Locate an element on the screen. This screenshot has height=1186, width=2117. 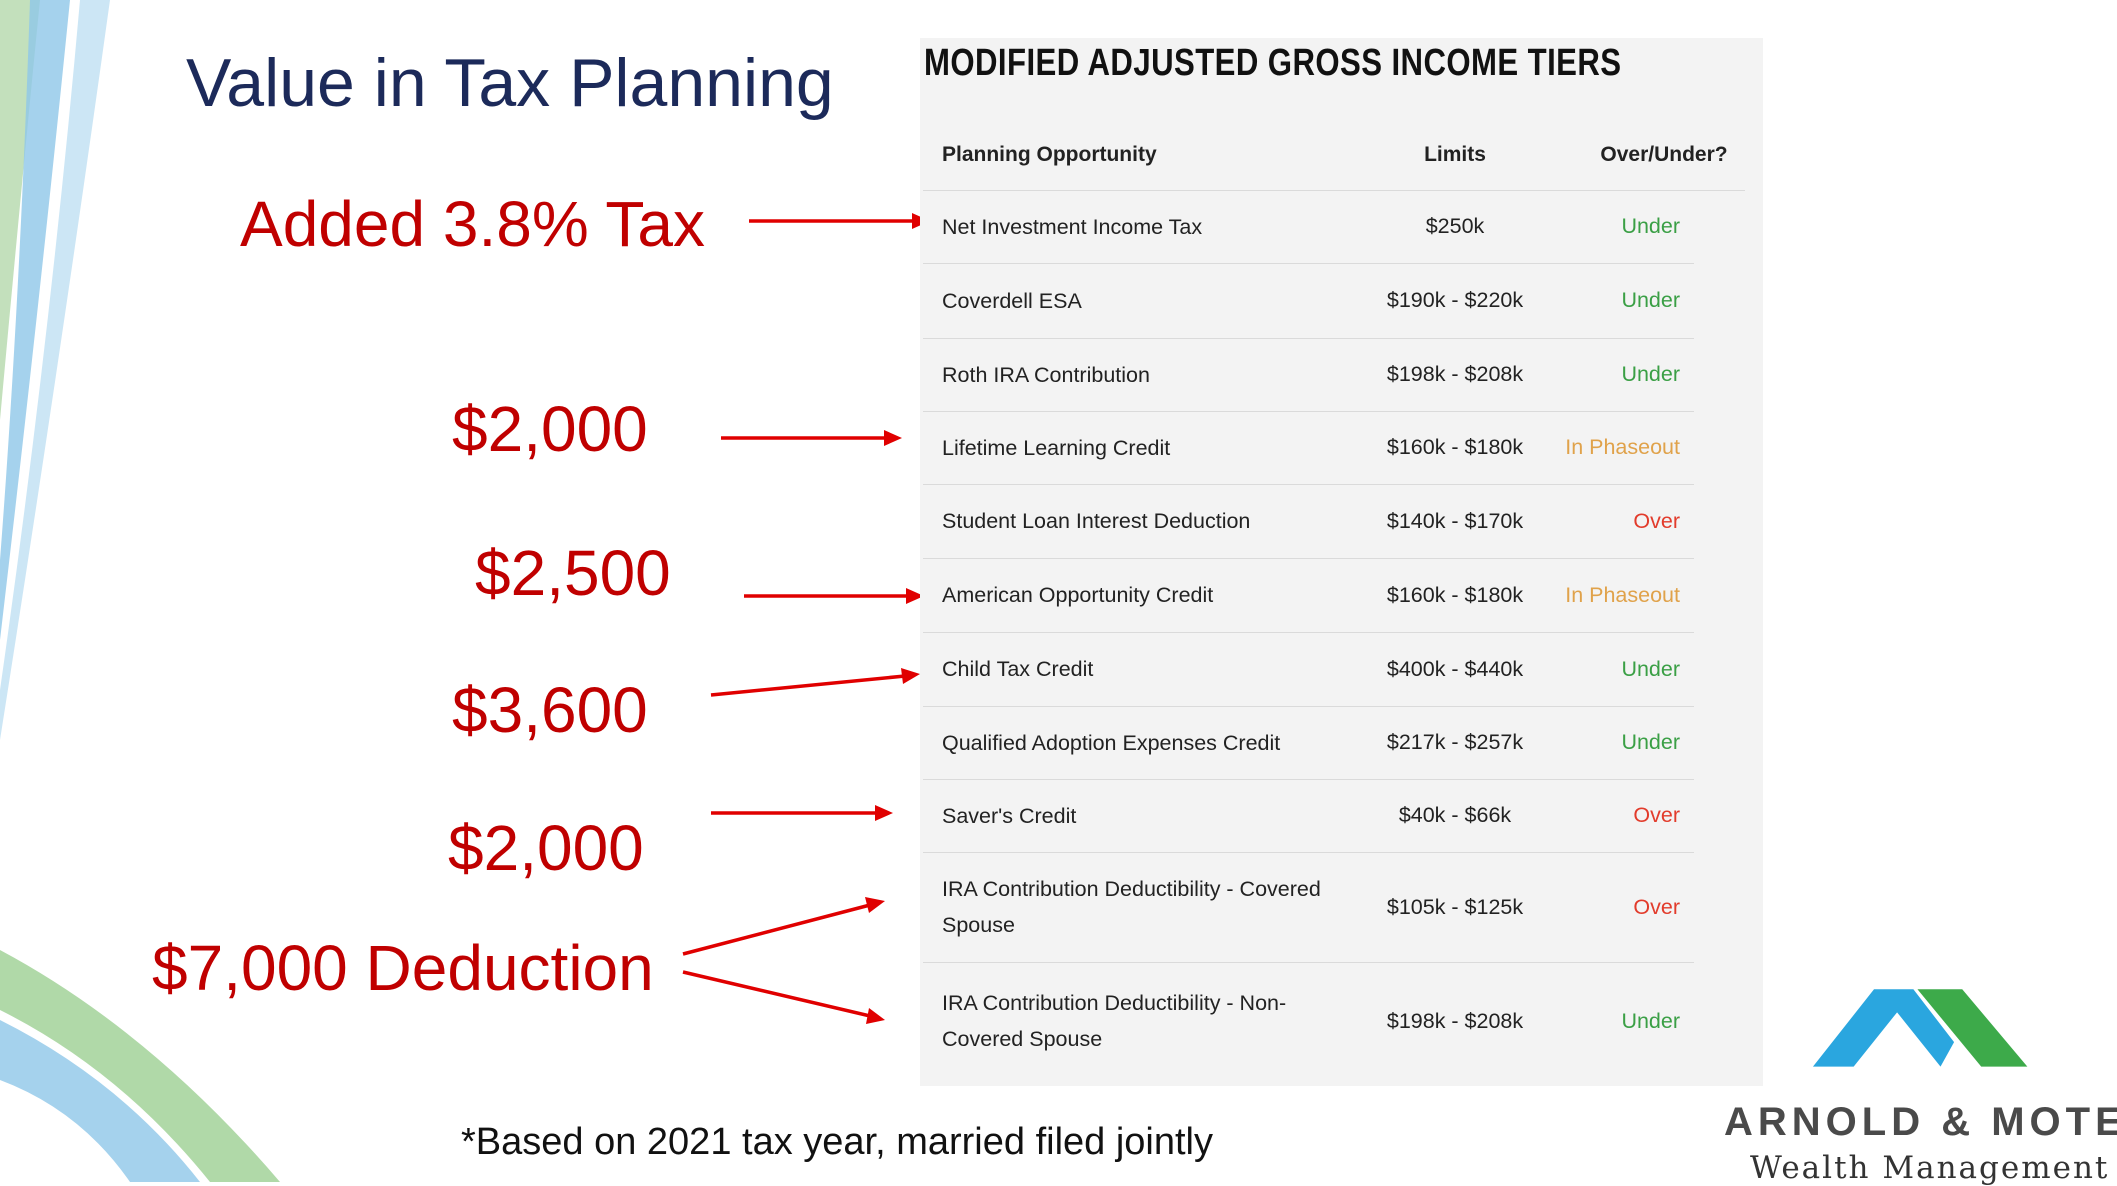
table-cell: Qualified Adoption Expenses Credit is located at coordinates (1111, 742).